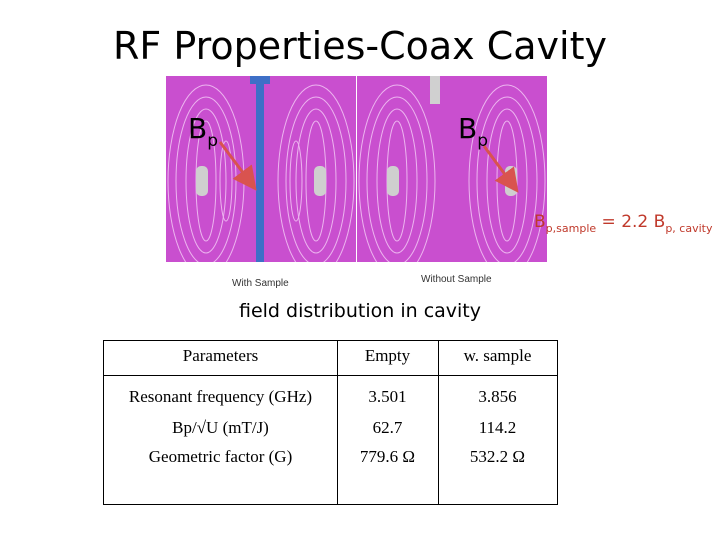  What do you see at coordinates (387, 355) in the screenshot?
I see `table-header-empty: Empty` at bounding box center [387, 355].